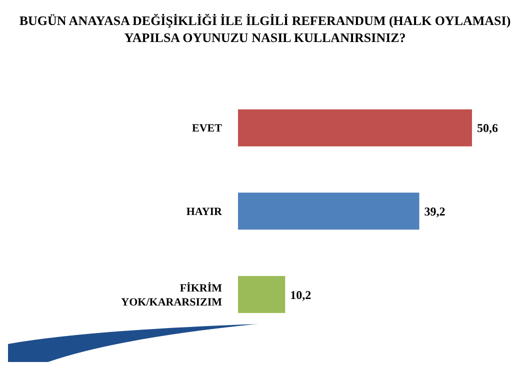  What do you see at coordinates (205, 212) in the screenshot?
I see `y-tick-label: HAYIR` at bounding box center [205, 212].